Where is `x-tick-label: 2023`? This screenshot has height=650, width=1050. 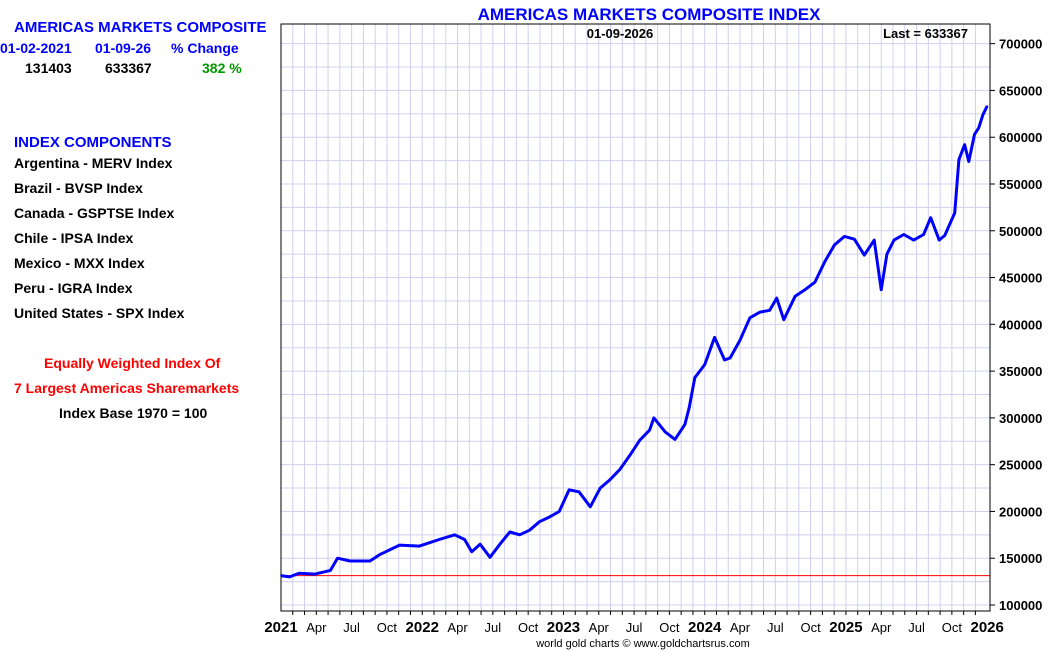
x-tick-label: 2023 is located at coordinates (563, 627).